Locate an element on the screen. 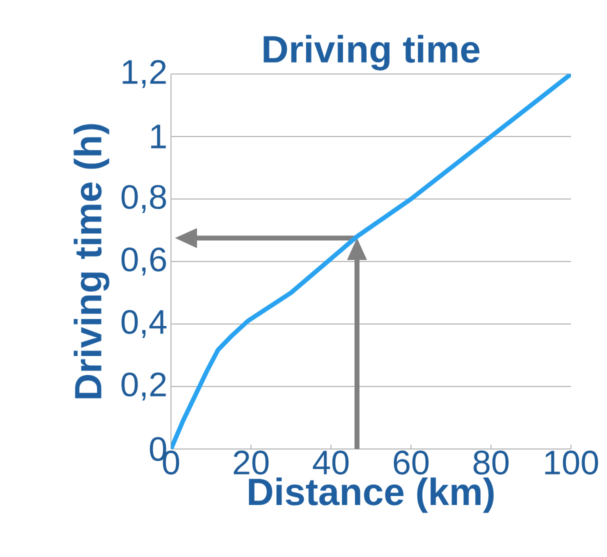  x-tick-label: 100 is located at coordinates (571, 462).